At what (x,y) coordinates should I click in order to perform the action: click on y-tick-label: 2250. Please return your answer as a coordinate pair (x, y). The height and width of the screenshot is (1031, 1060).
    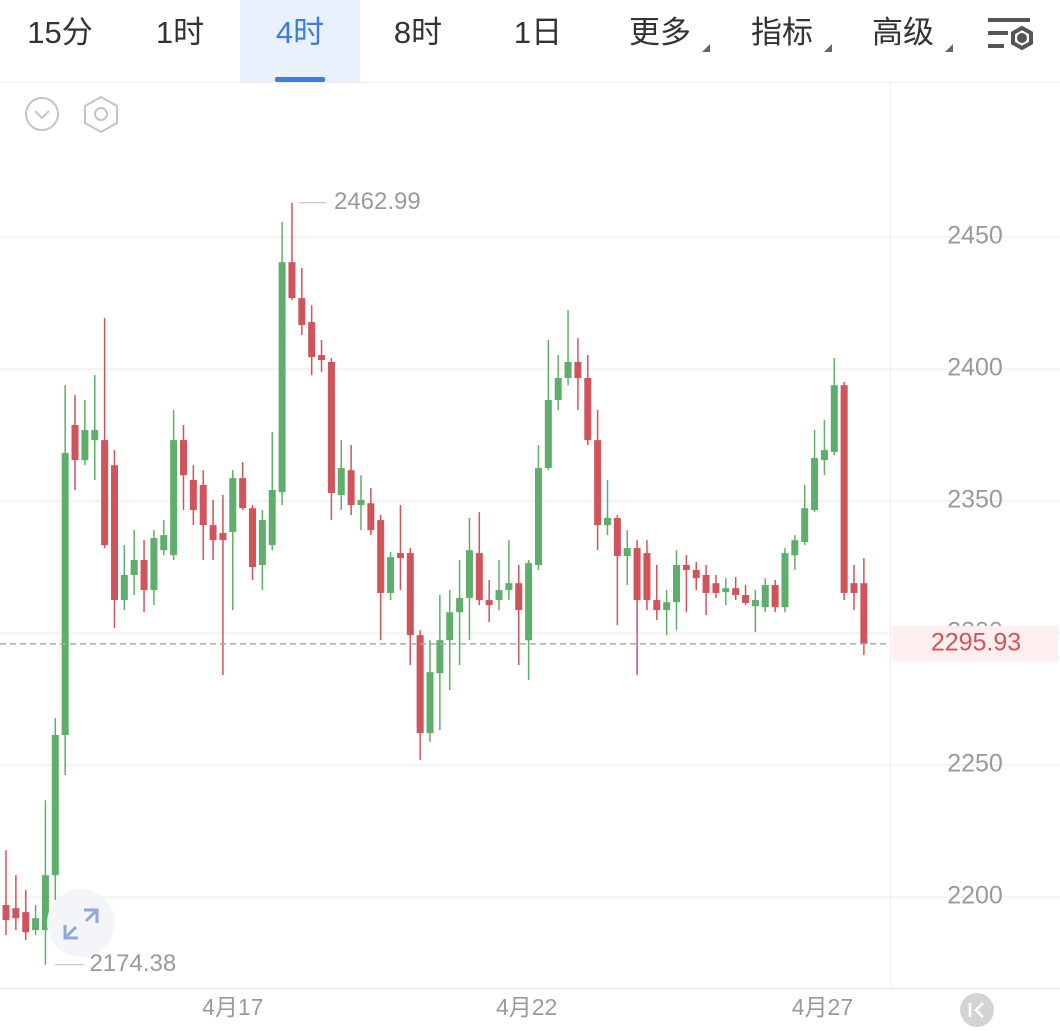
    Looking at the image, I should click on (975, 764).